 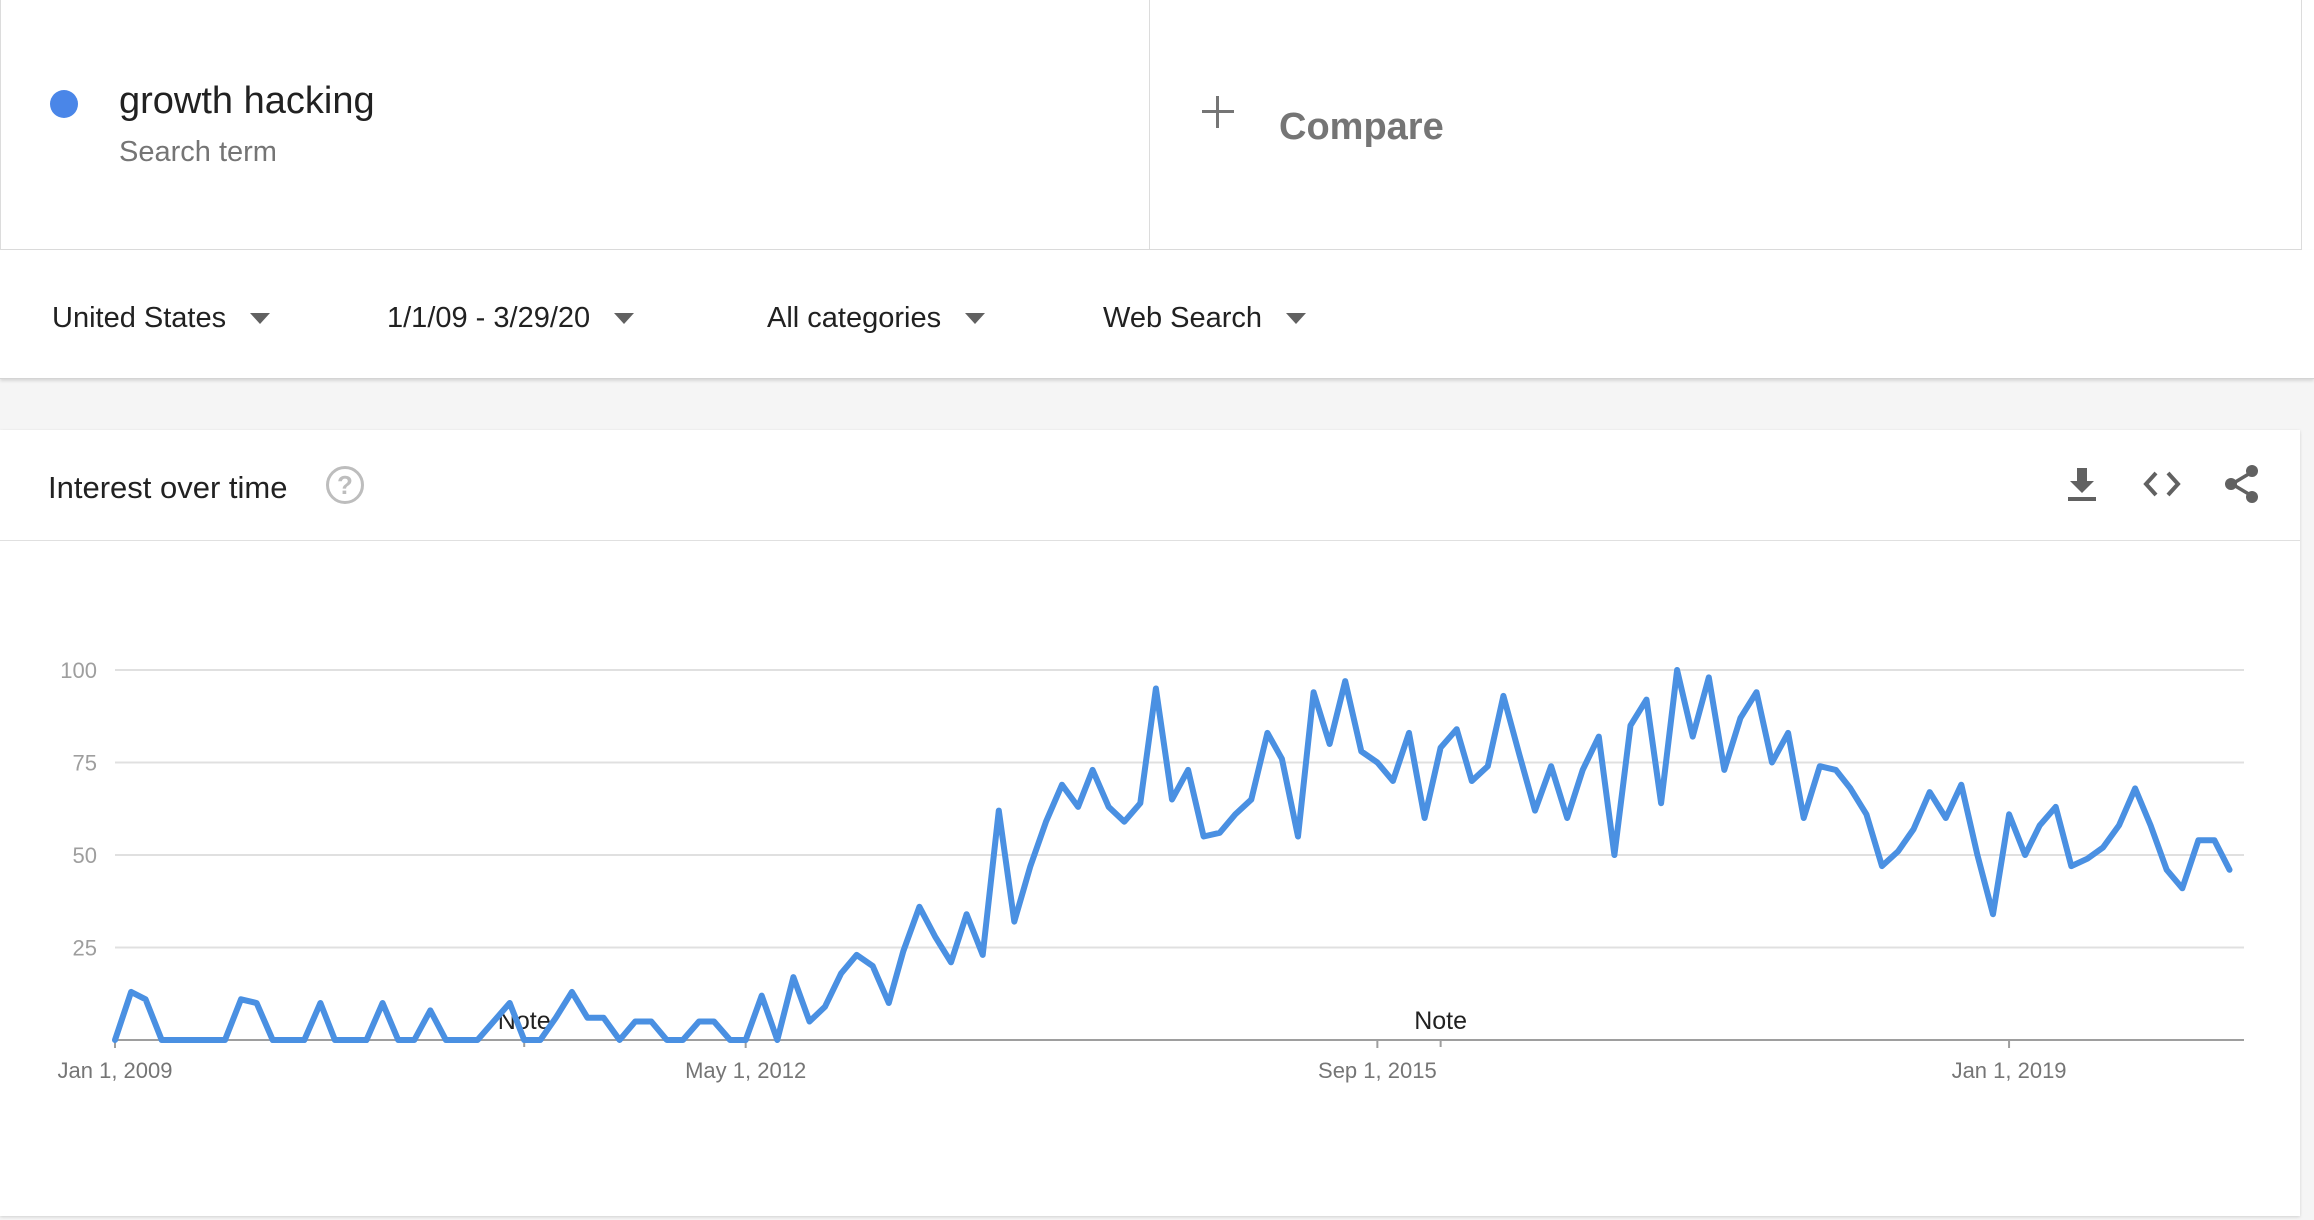 I want to click on x-tick-label: Jan 1, 2019, so click(x=2009, y=1070).